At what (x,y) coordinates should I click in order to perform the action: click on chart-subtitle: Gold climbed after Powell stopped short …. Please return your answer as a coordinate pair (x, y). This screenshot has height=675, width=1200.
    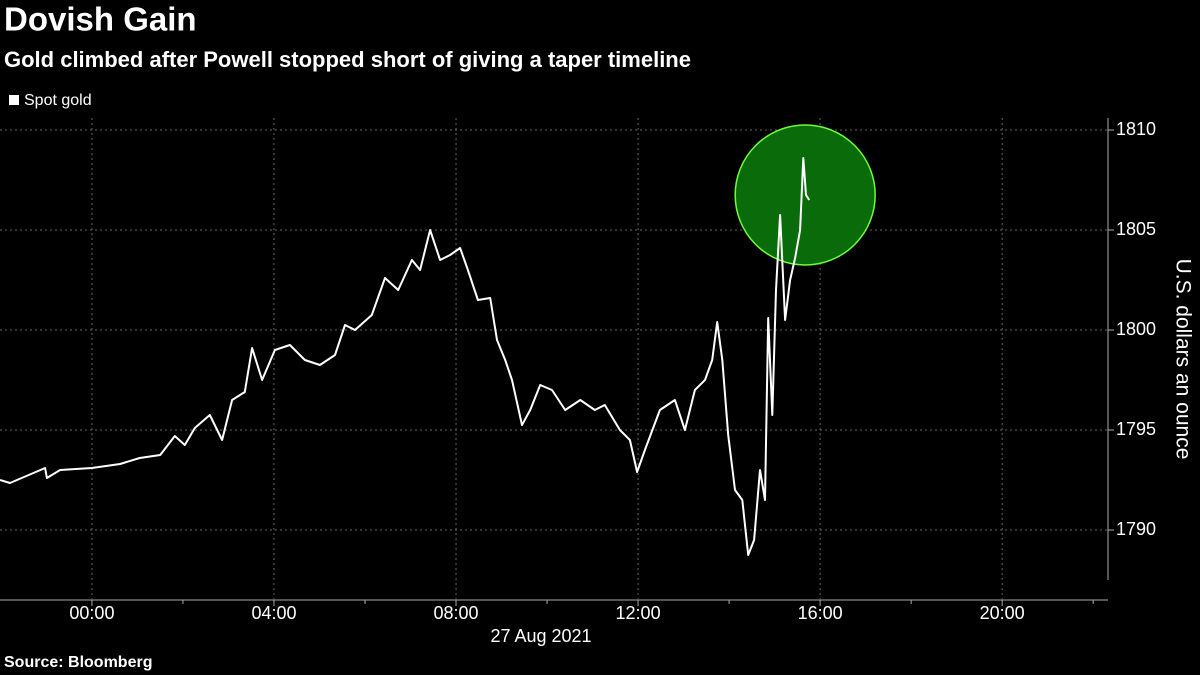
    Looking at the image, I should click on (347, 59).